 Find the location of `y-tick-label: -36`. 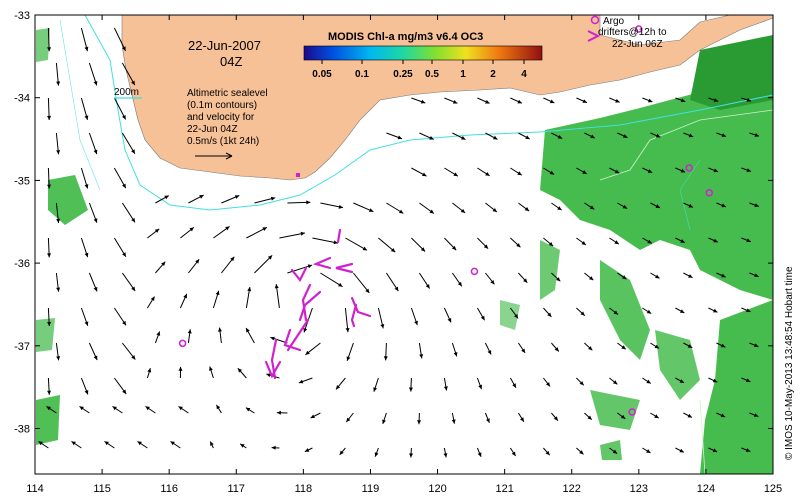

y-tick-label: -36 is located at coordinates (22, 264).